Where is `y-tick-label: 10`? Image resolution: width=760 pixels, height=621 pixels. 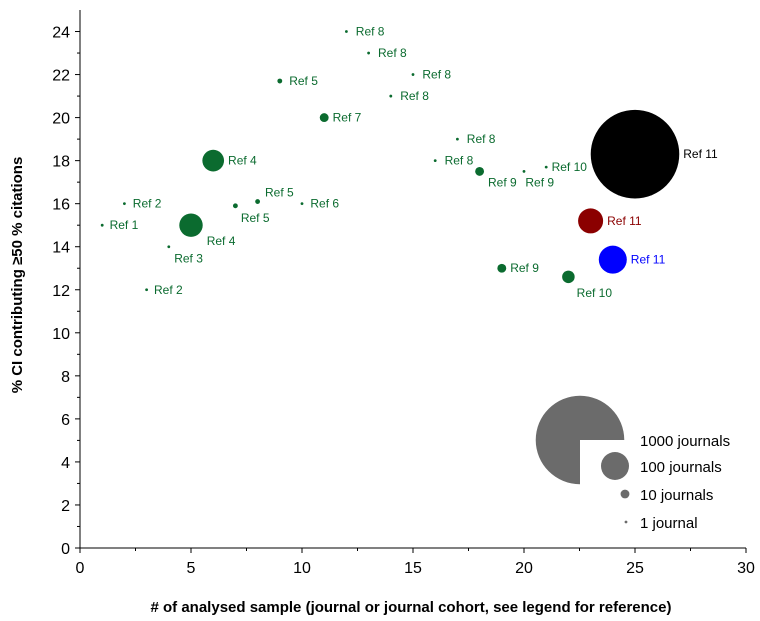
y-tick-label: 10 is located at coordinates (61, 334).